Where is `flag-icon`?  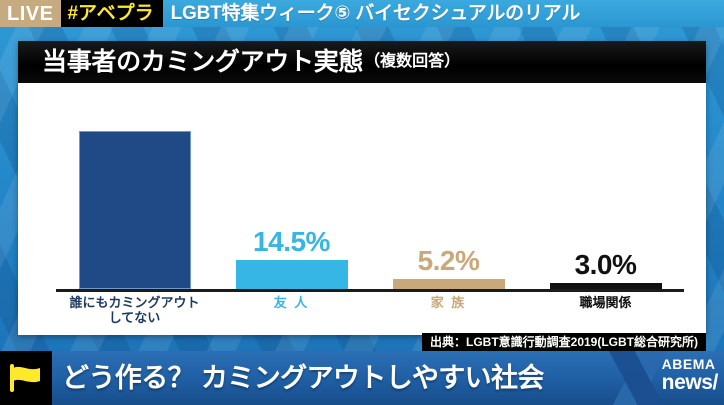 flag-icon is located at coordinates (25, 378).